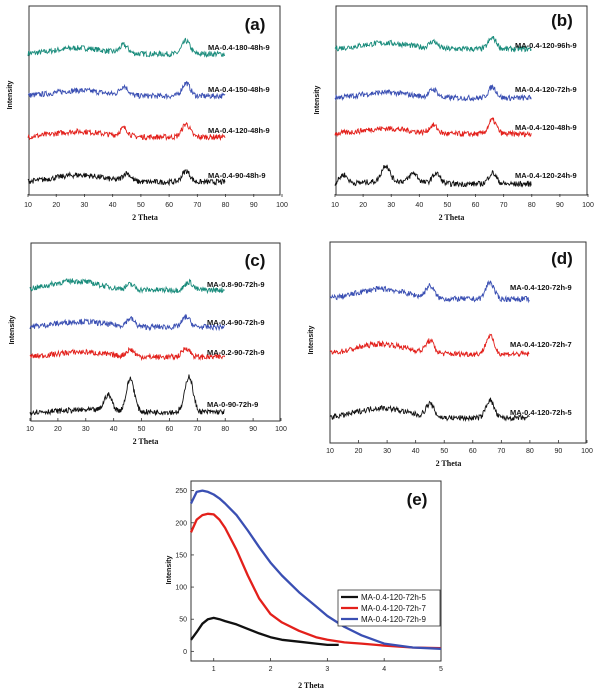  Describe the element at coordinates (417, 499) in the screenshot. I see `panel-label: (e)` at that location.